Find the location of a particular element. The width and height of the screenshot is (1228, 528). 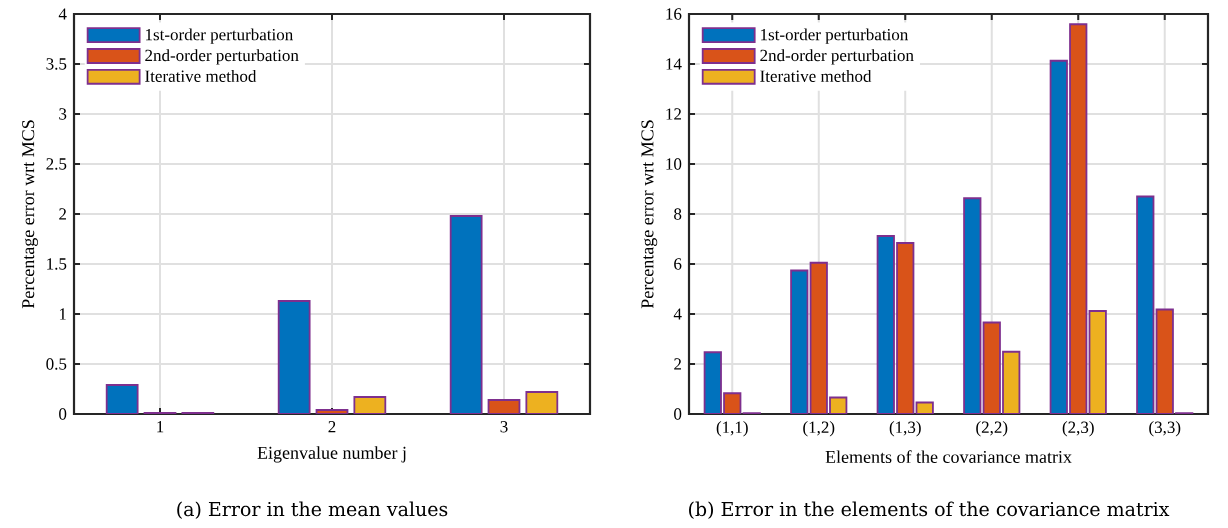

y-tick-label: 1 is located at coordinates (62, 314).